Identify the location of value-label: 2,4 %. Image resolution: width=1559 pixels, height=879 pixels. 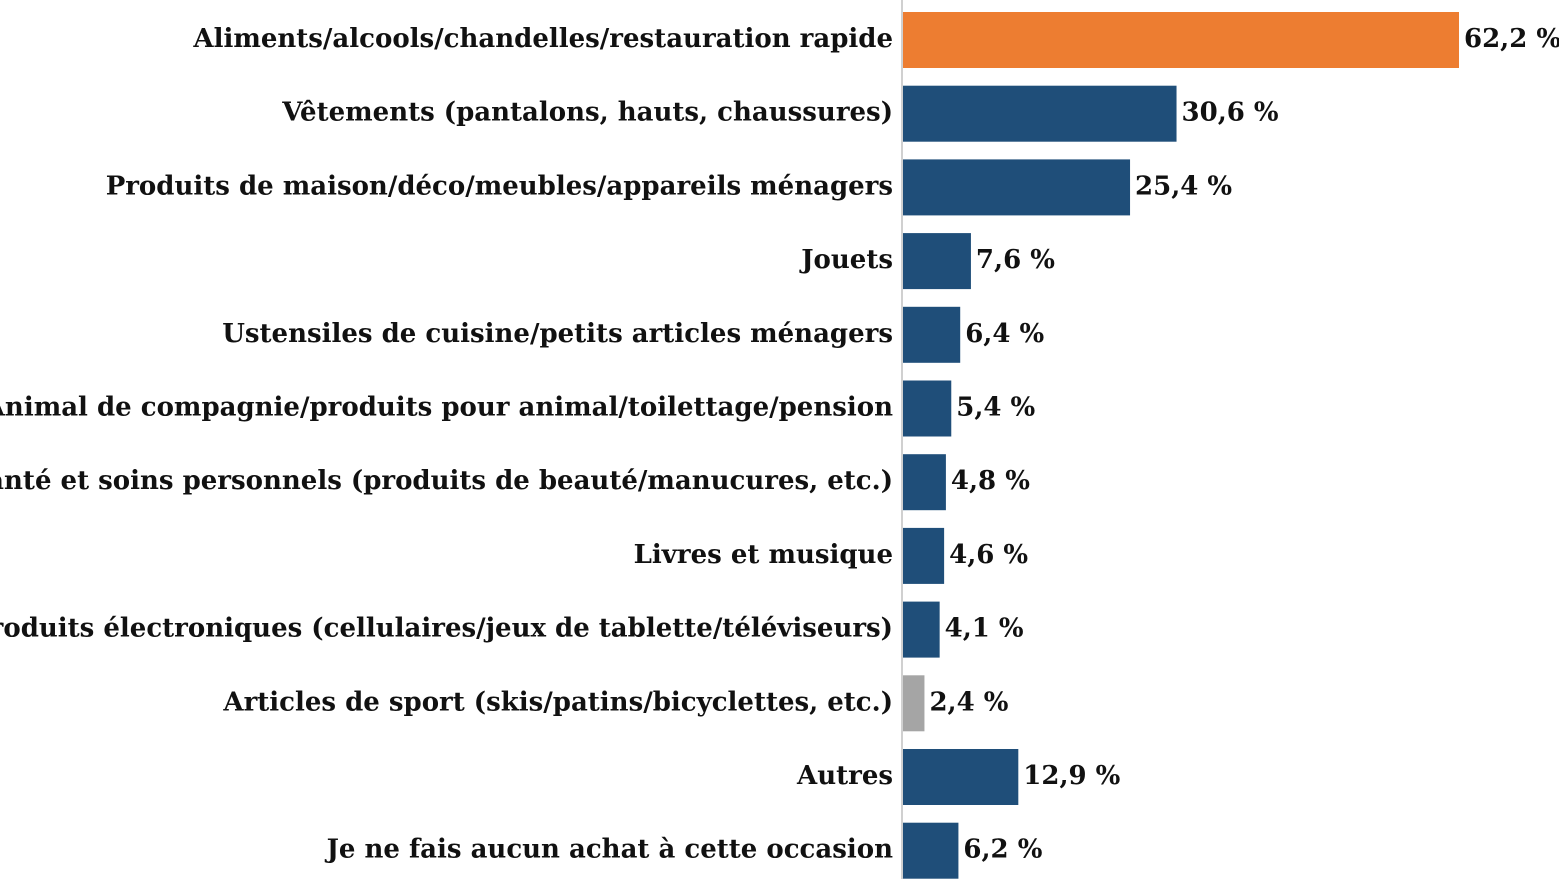
(968, 702).